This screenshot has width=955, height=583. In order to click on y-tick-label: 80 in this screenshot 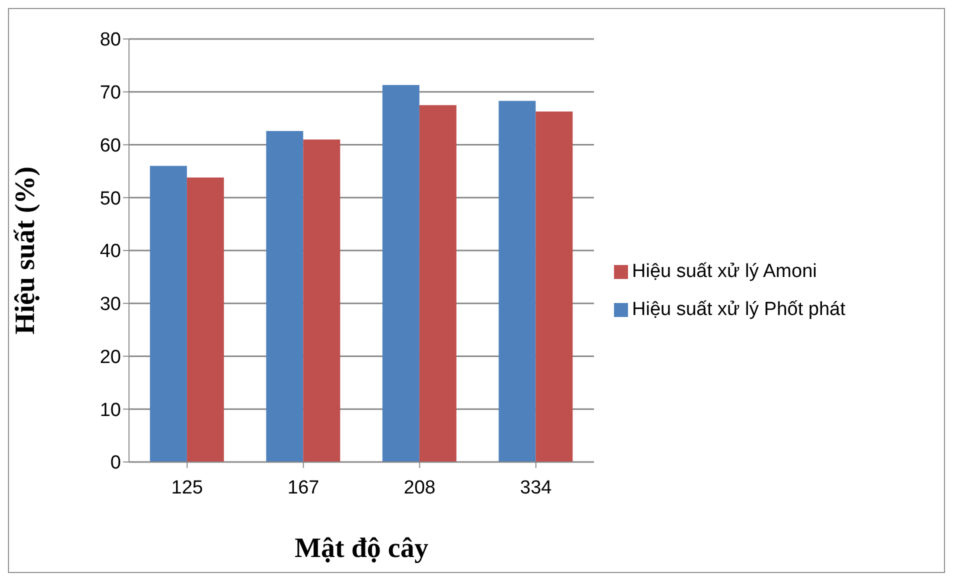, I will do `click(110, 40)`.